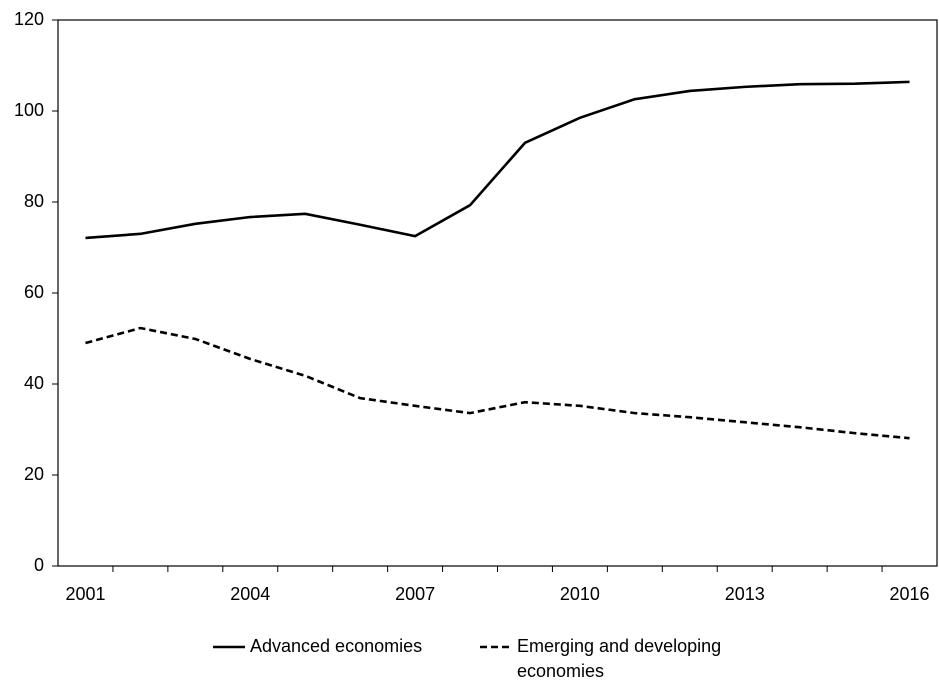 The height and width of the screenshot is (680, 939). Describe the element at coordinates (39, 565) in the screenshot. I see `y-tick-label: 0` at that location.